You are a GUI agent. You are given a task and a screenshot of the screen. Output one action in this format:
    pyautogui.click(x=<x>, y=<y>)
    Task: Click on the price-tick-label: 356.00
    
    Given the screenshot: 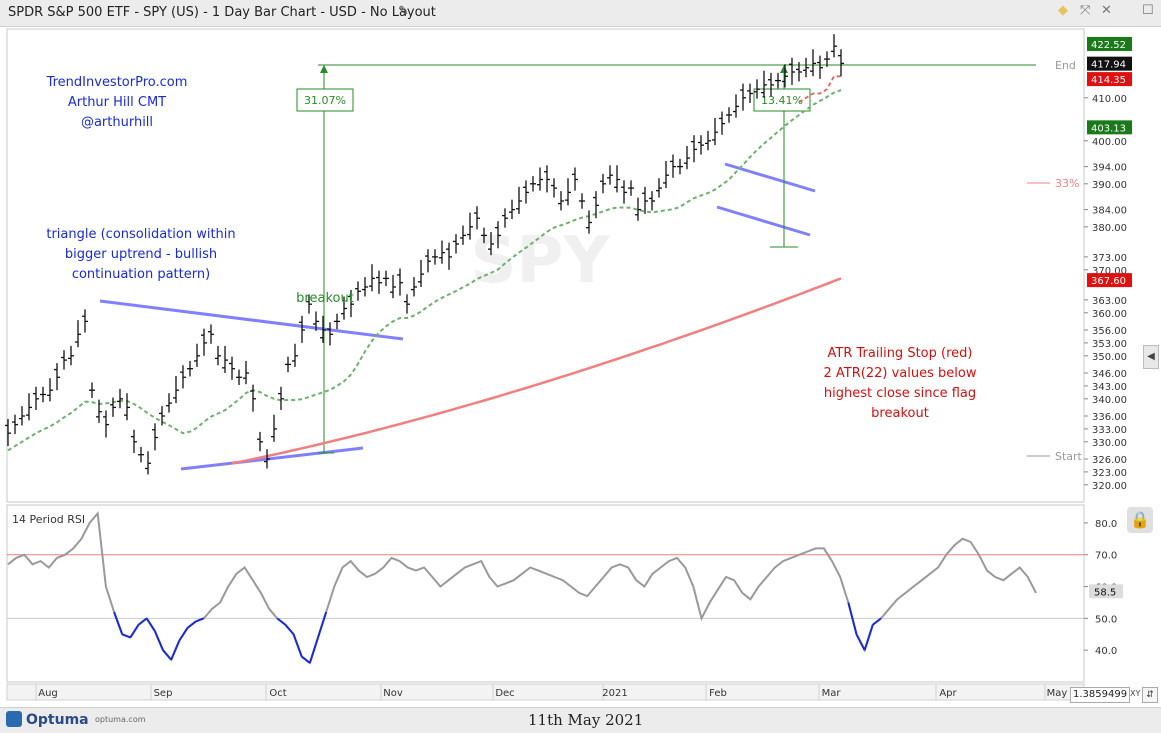 What is the action you would take?
    pyautogui.click(x=1109, y=331)
    